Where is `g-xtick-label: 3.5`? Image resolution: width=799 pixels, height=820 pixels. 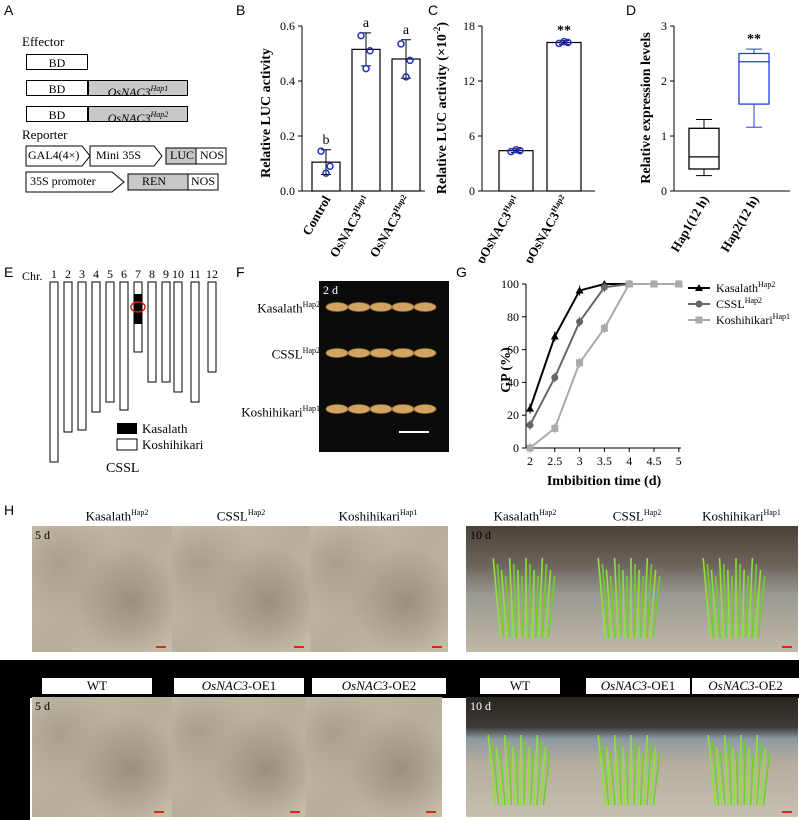 g-xtick-label: 3.5 is located at coordinates (604, 461).